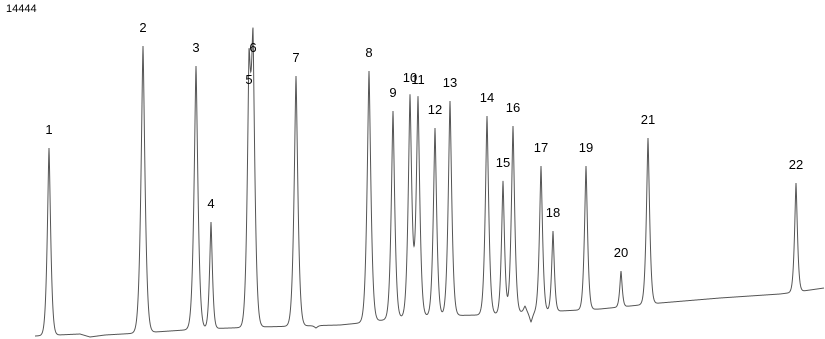 The image size is (825, 339). What do you see at coordinates (586, 147) in the screenshot?
I see `peak-label-19: 19` at bounding box center [586, 147].